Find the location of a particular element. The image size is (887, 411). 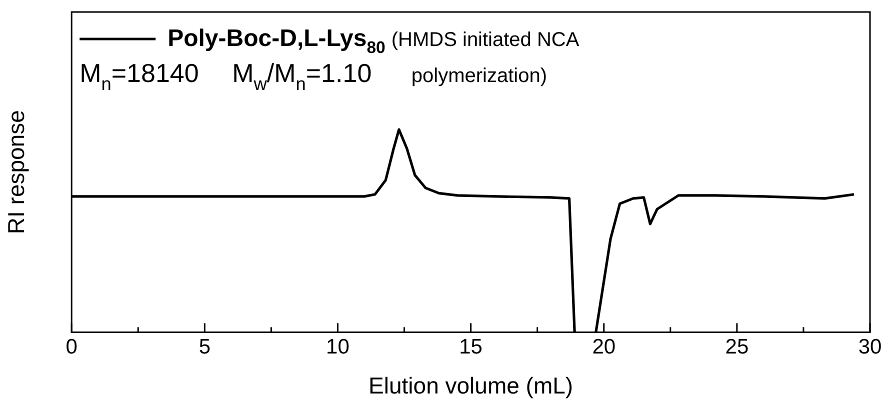

x-tick-label: 30 is located at coordinates (870, 347).